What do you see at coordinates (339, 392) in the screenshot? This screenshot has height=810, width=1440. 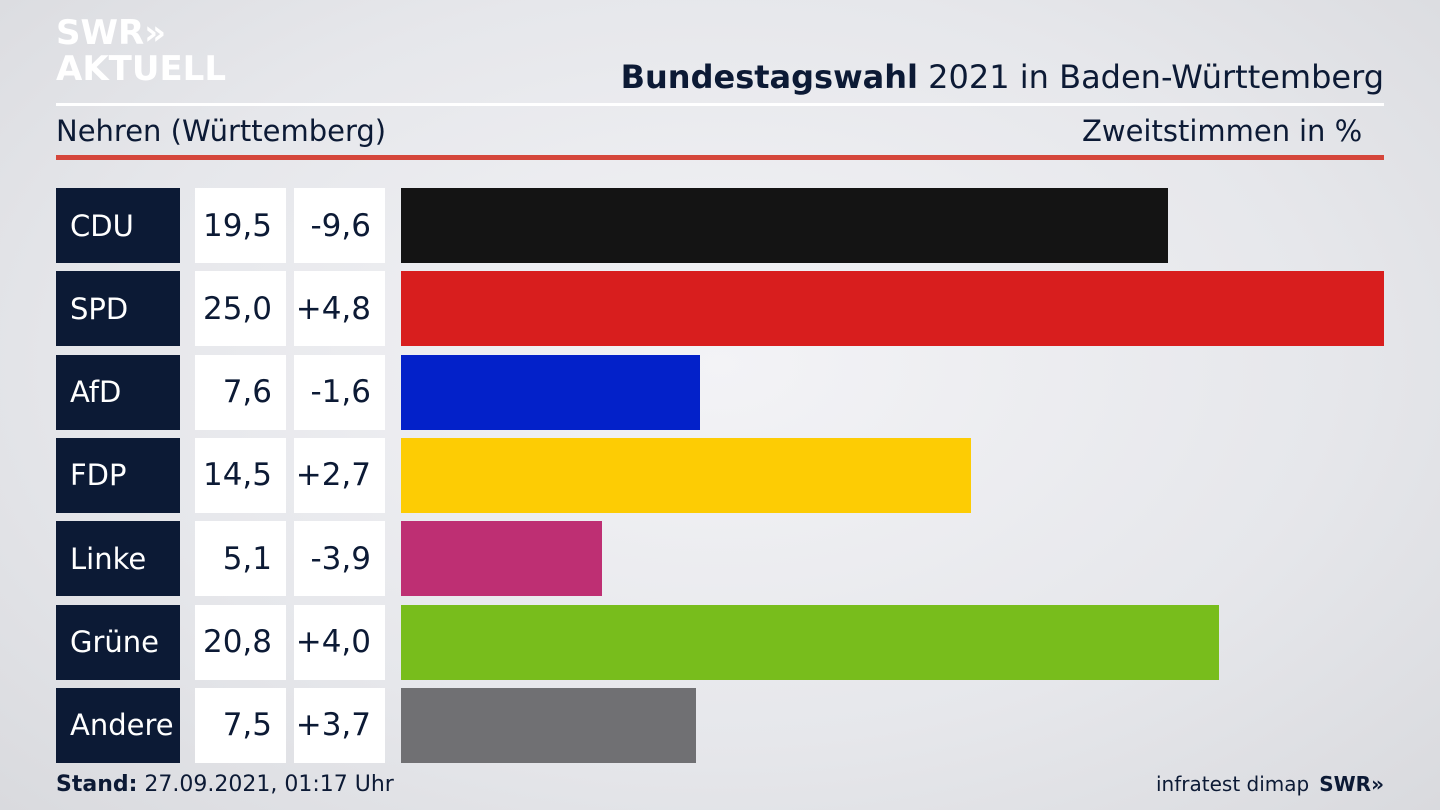 I see `vote-change-value: -1,6` at bounding box center [339, 392].